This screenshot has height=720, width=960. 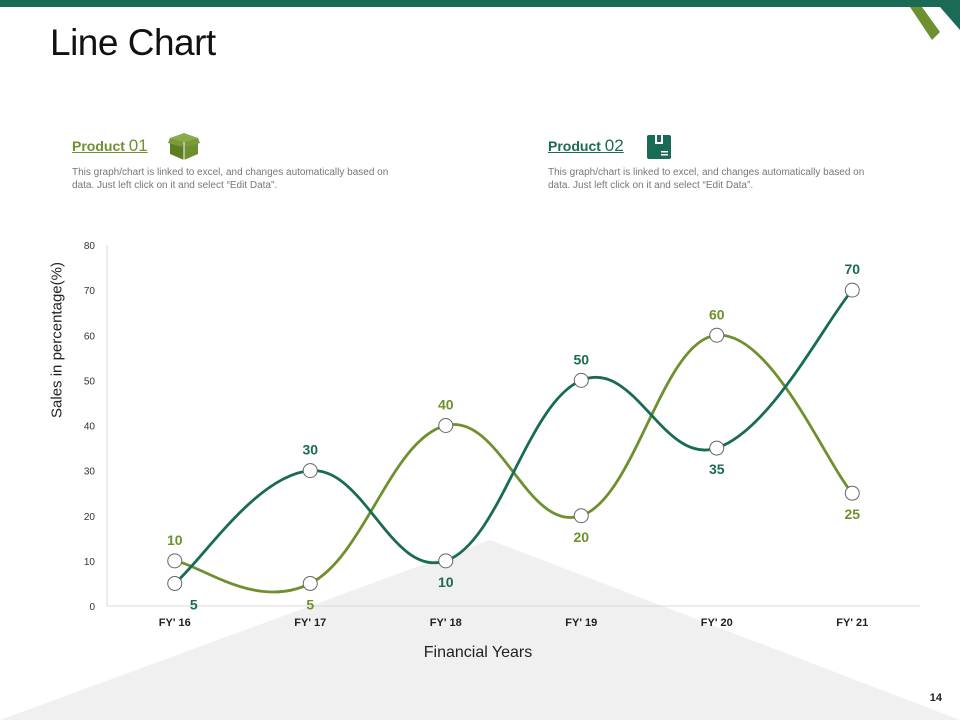 What do you see at coordinates (92, 607) in the screenshot?
I see `y-tick-label: 0` at bounding box center [92, 607].